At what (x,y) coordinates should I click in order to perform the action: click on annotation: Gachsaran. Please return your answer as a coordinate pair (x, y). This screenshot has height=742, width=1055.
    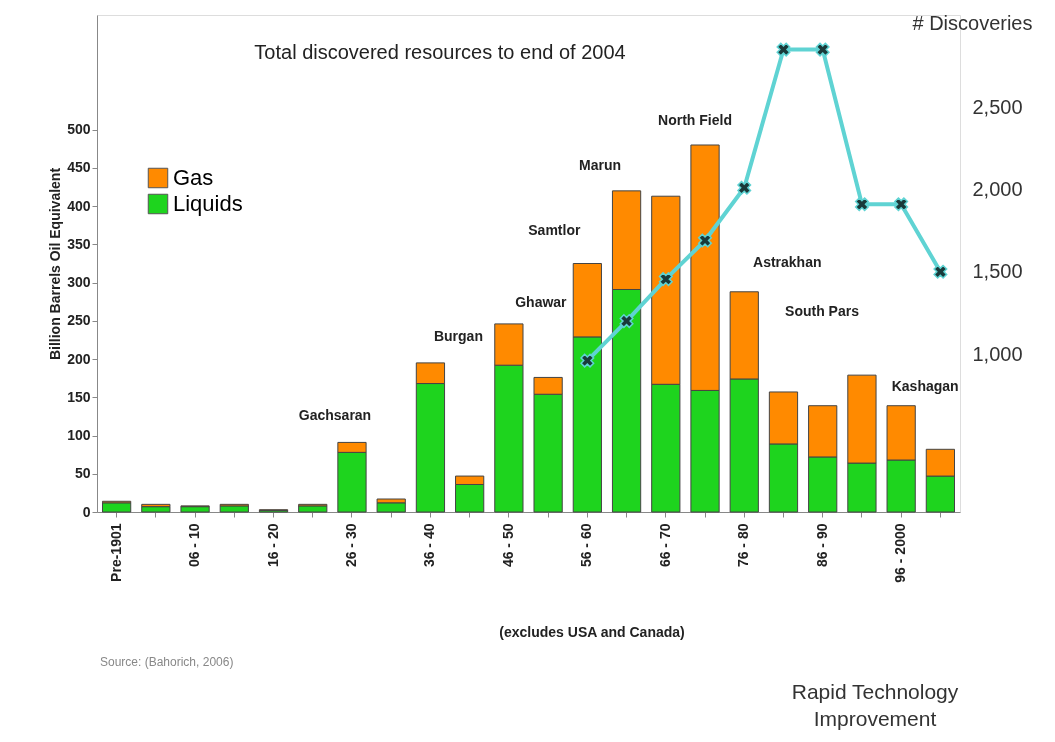
    Looking at the image, I should click on (335, 415).